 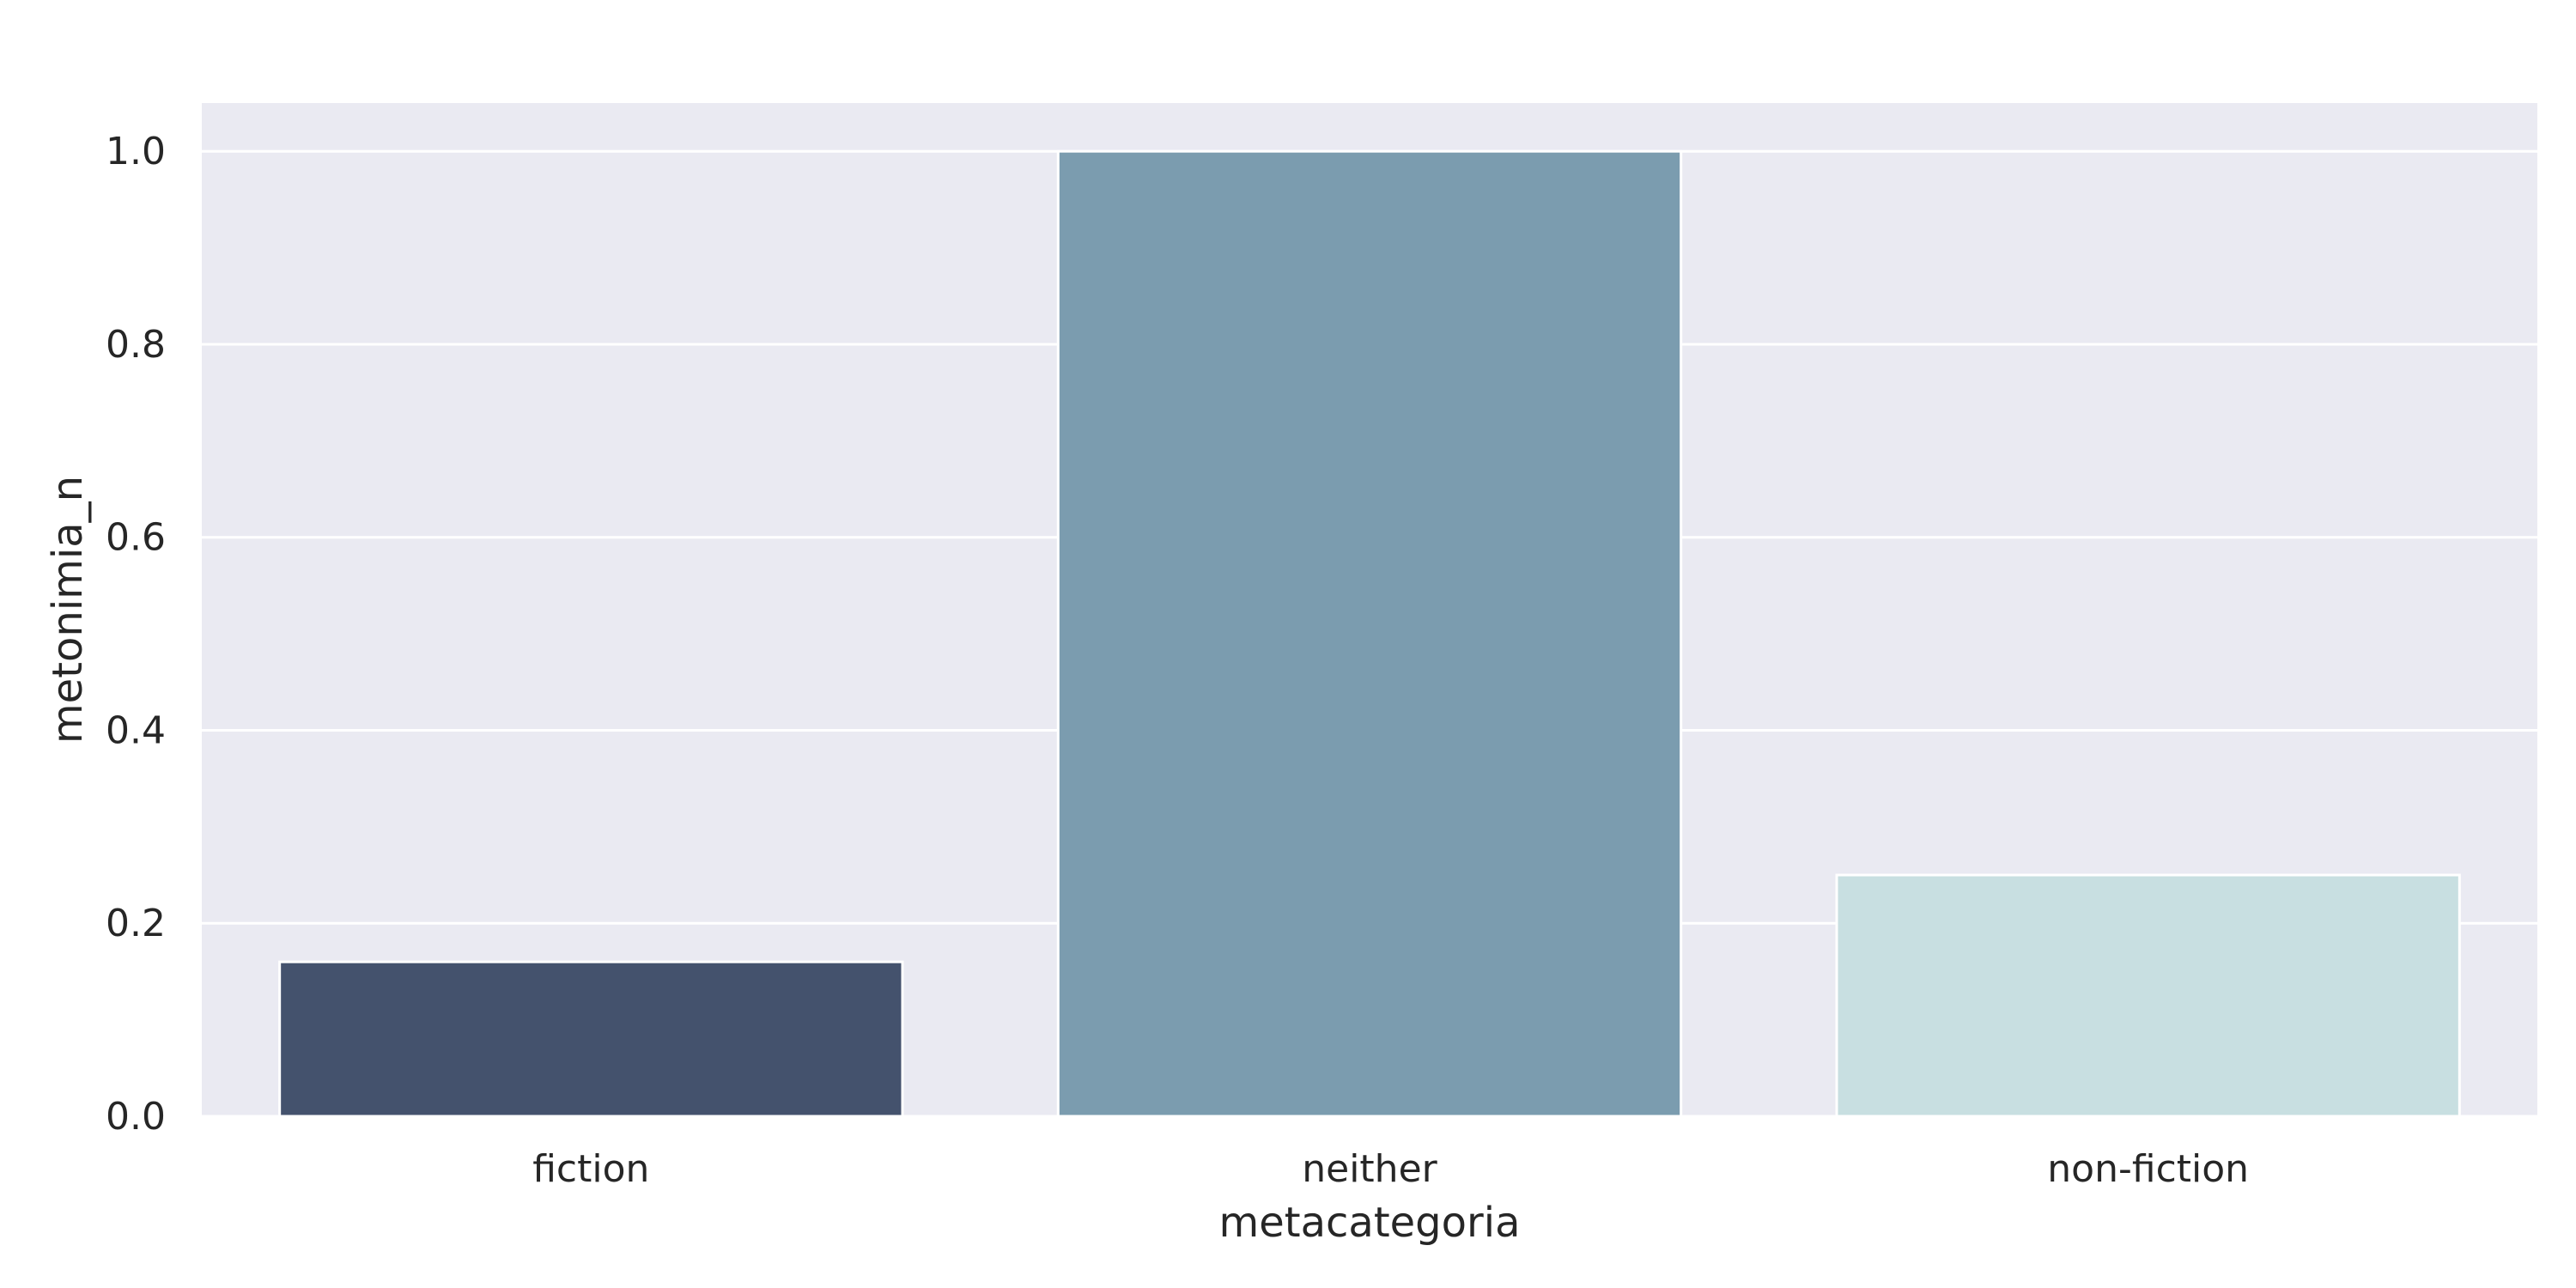 What do you see at coordinates (136, 924) in the screenshot?
I see `y-tick-label: 0.2` at bounding box center [136, 924].